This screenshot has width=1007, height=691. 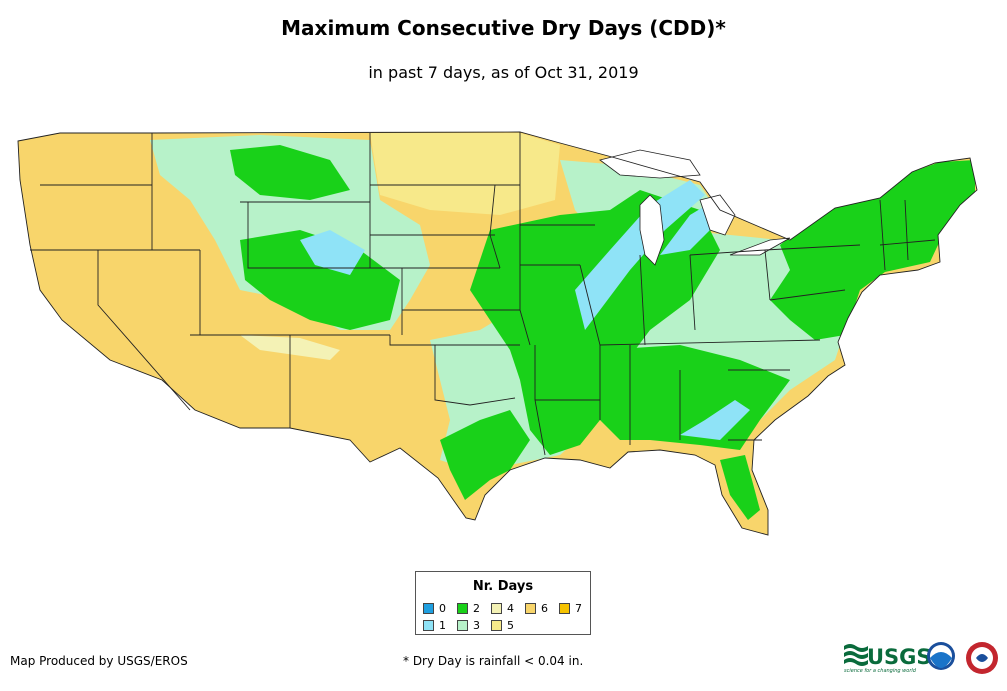 What do you see at coordinates (650, 164) in the screenshot?
I see `lake-superior` at bounding box center [650, 164].